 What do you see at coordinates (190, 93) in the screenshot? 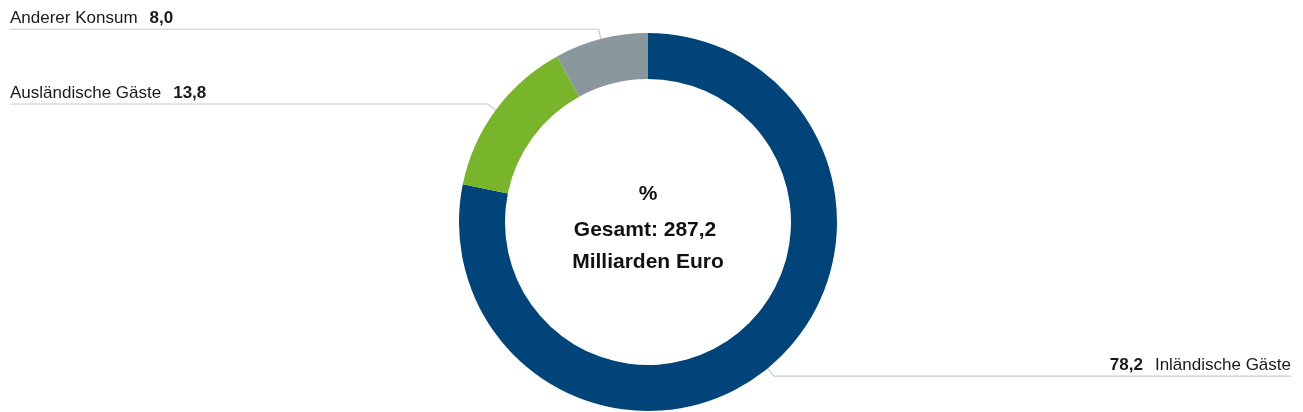
I see `data-label: 13,8` at bounding box center [190, 93].